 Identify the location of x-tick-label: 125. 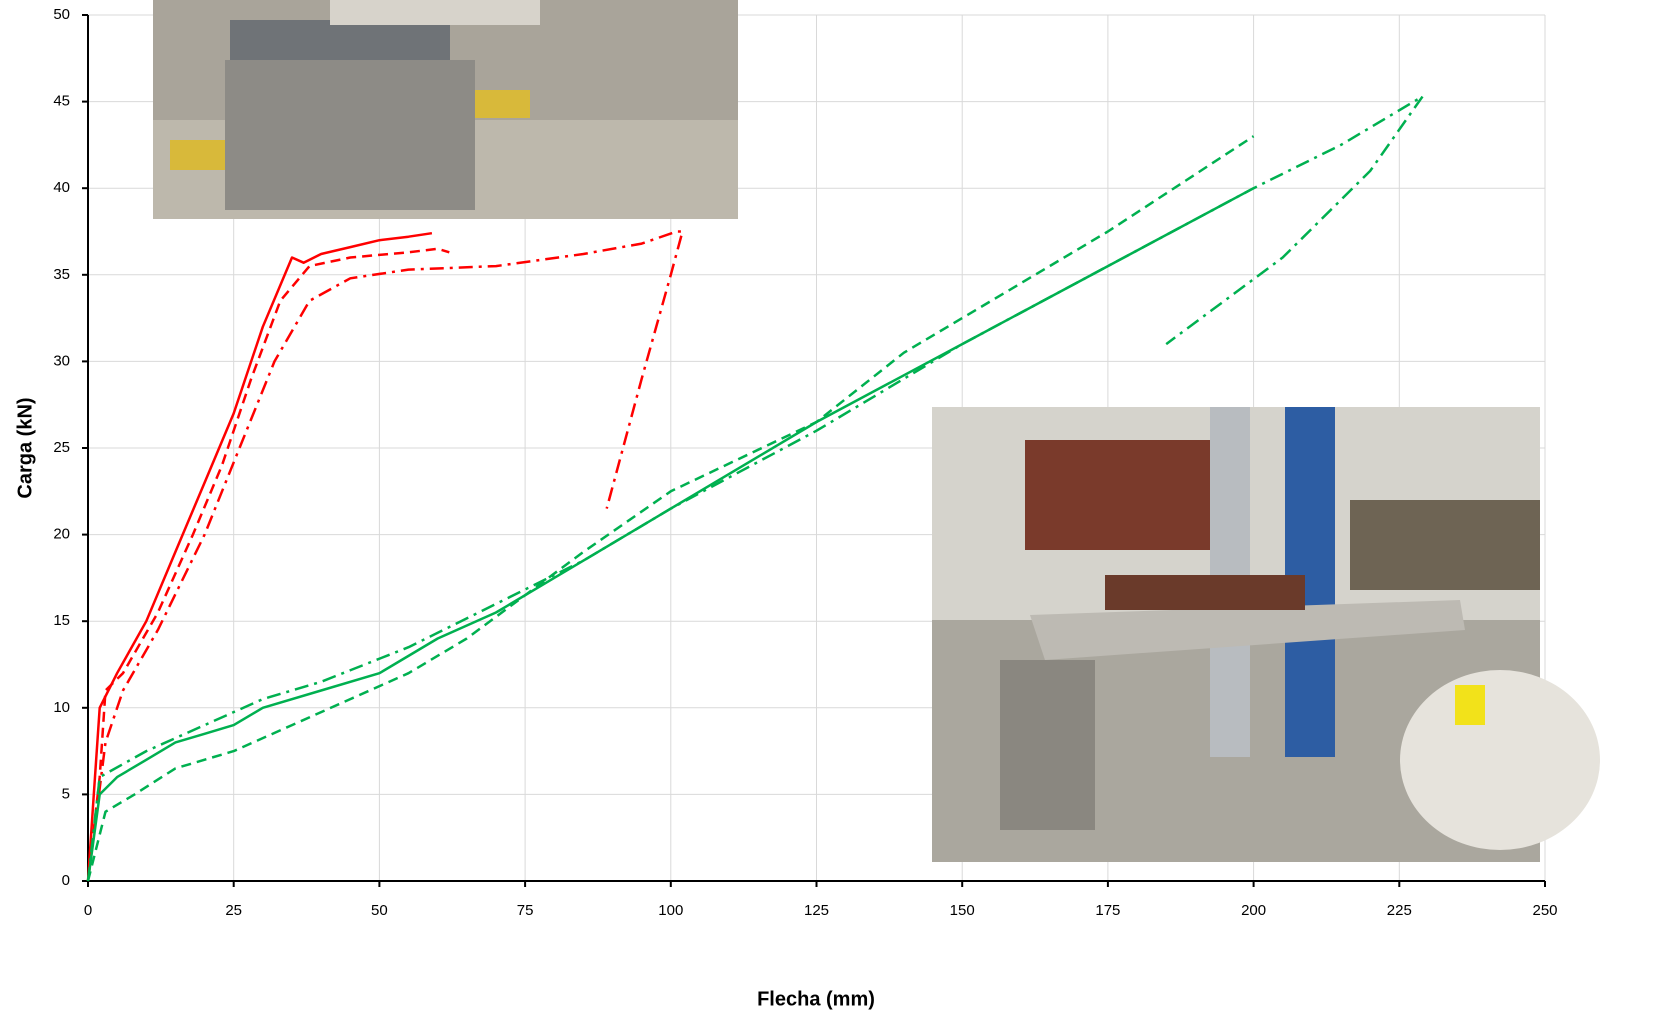
(816, 910).